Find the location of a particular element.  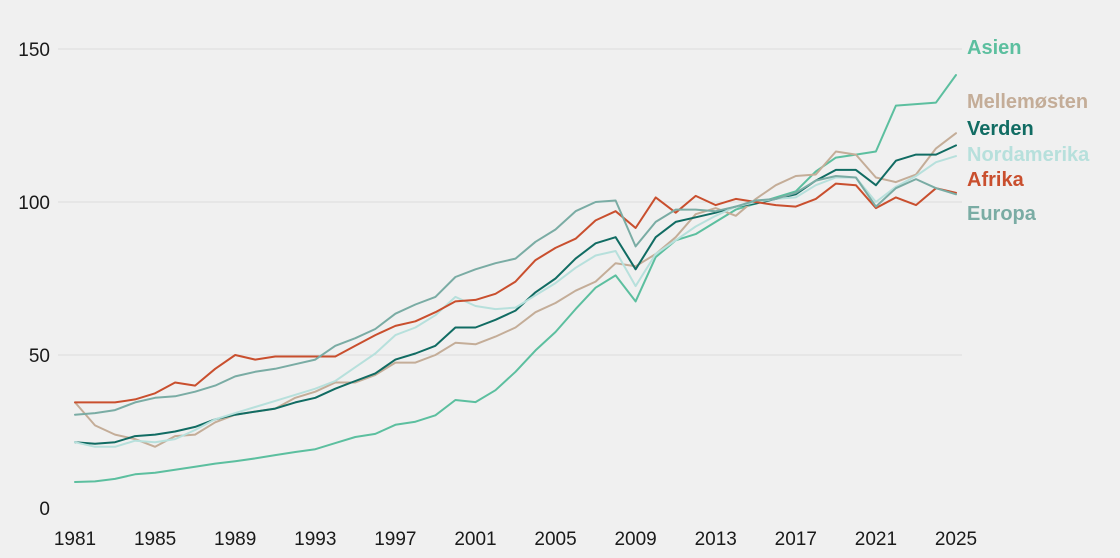

x-tick-label: 2017 is located at coordinates (796, 539).